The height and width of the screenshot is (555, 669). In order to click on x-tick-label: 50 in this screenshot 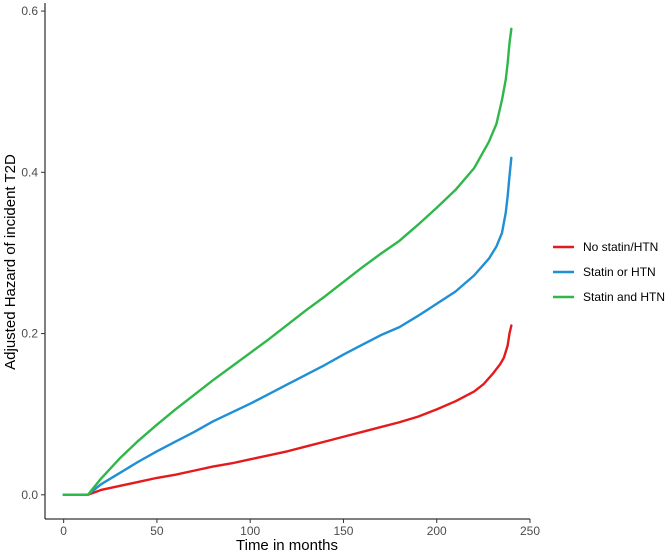, I will do `click(157, 531)`.